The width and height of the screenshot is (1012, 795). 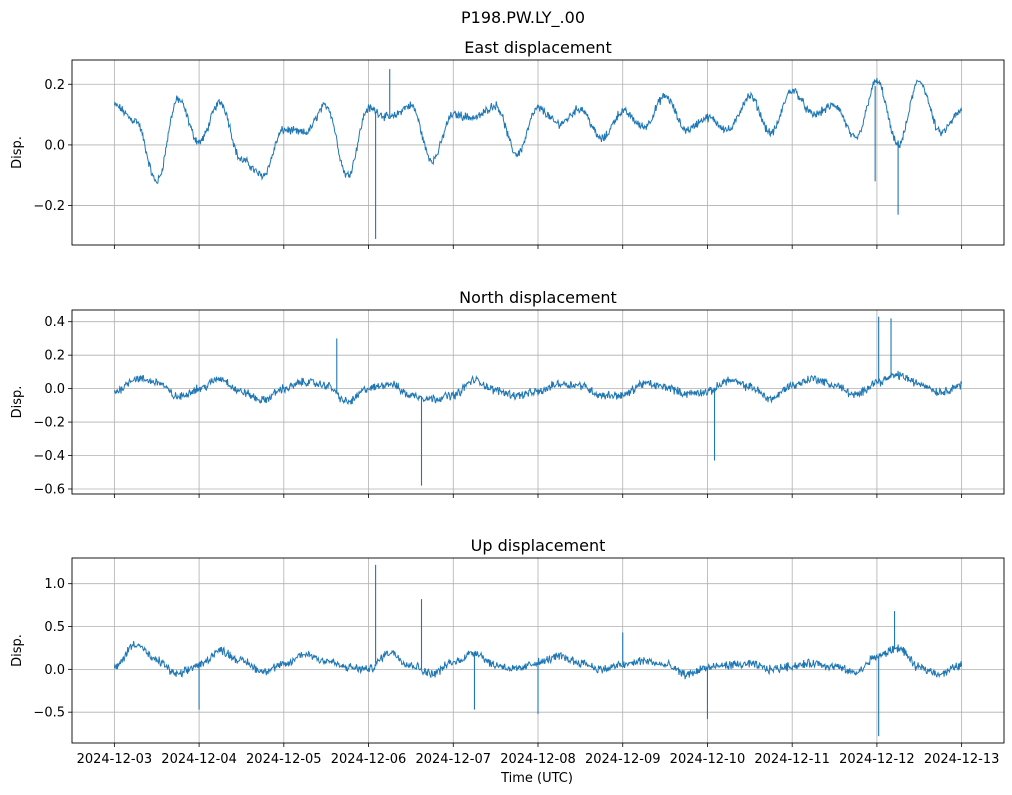 What do you see at coordinates (49, 713) in the screenshot?
I see `y-tick-label: −0.5` at bounding box center [49, 713].